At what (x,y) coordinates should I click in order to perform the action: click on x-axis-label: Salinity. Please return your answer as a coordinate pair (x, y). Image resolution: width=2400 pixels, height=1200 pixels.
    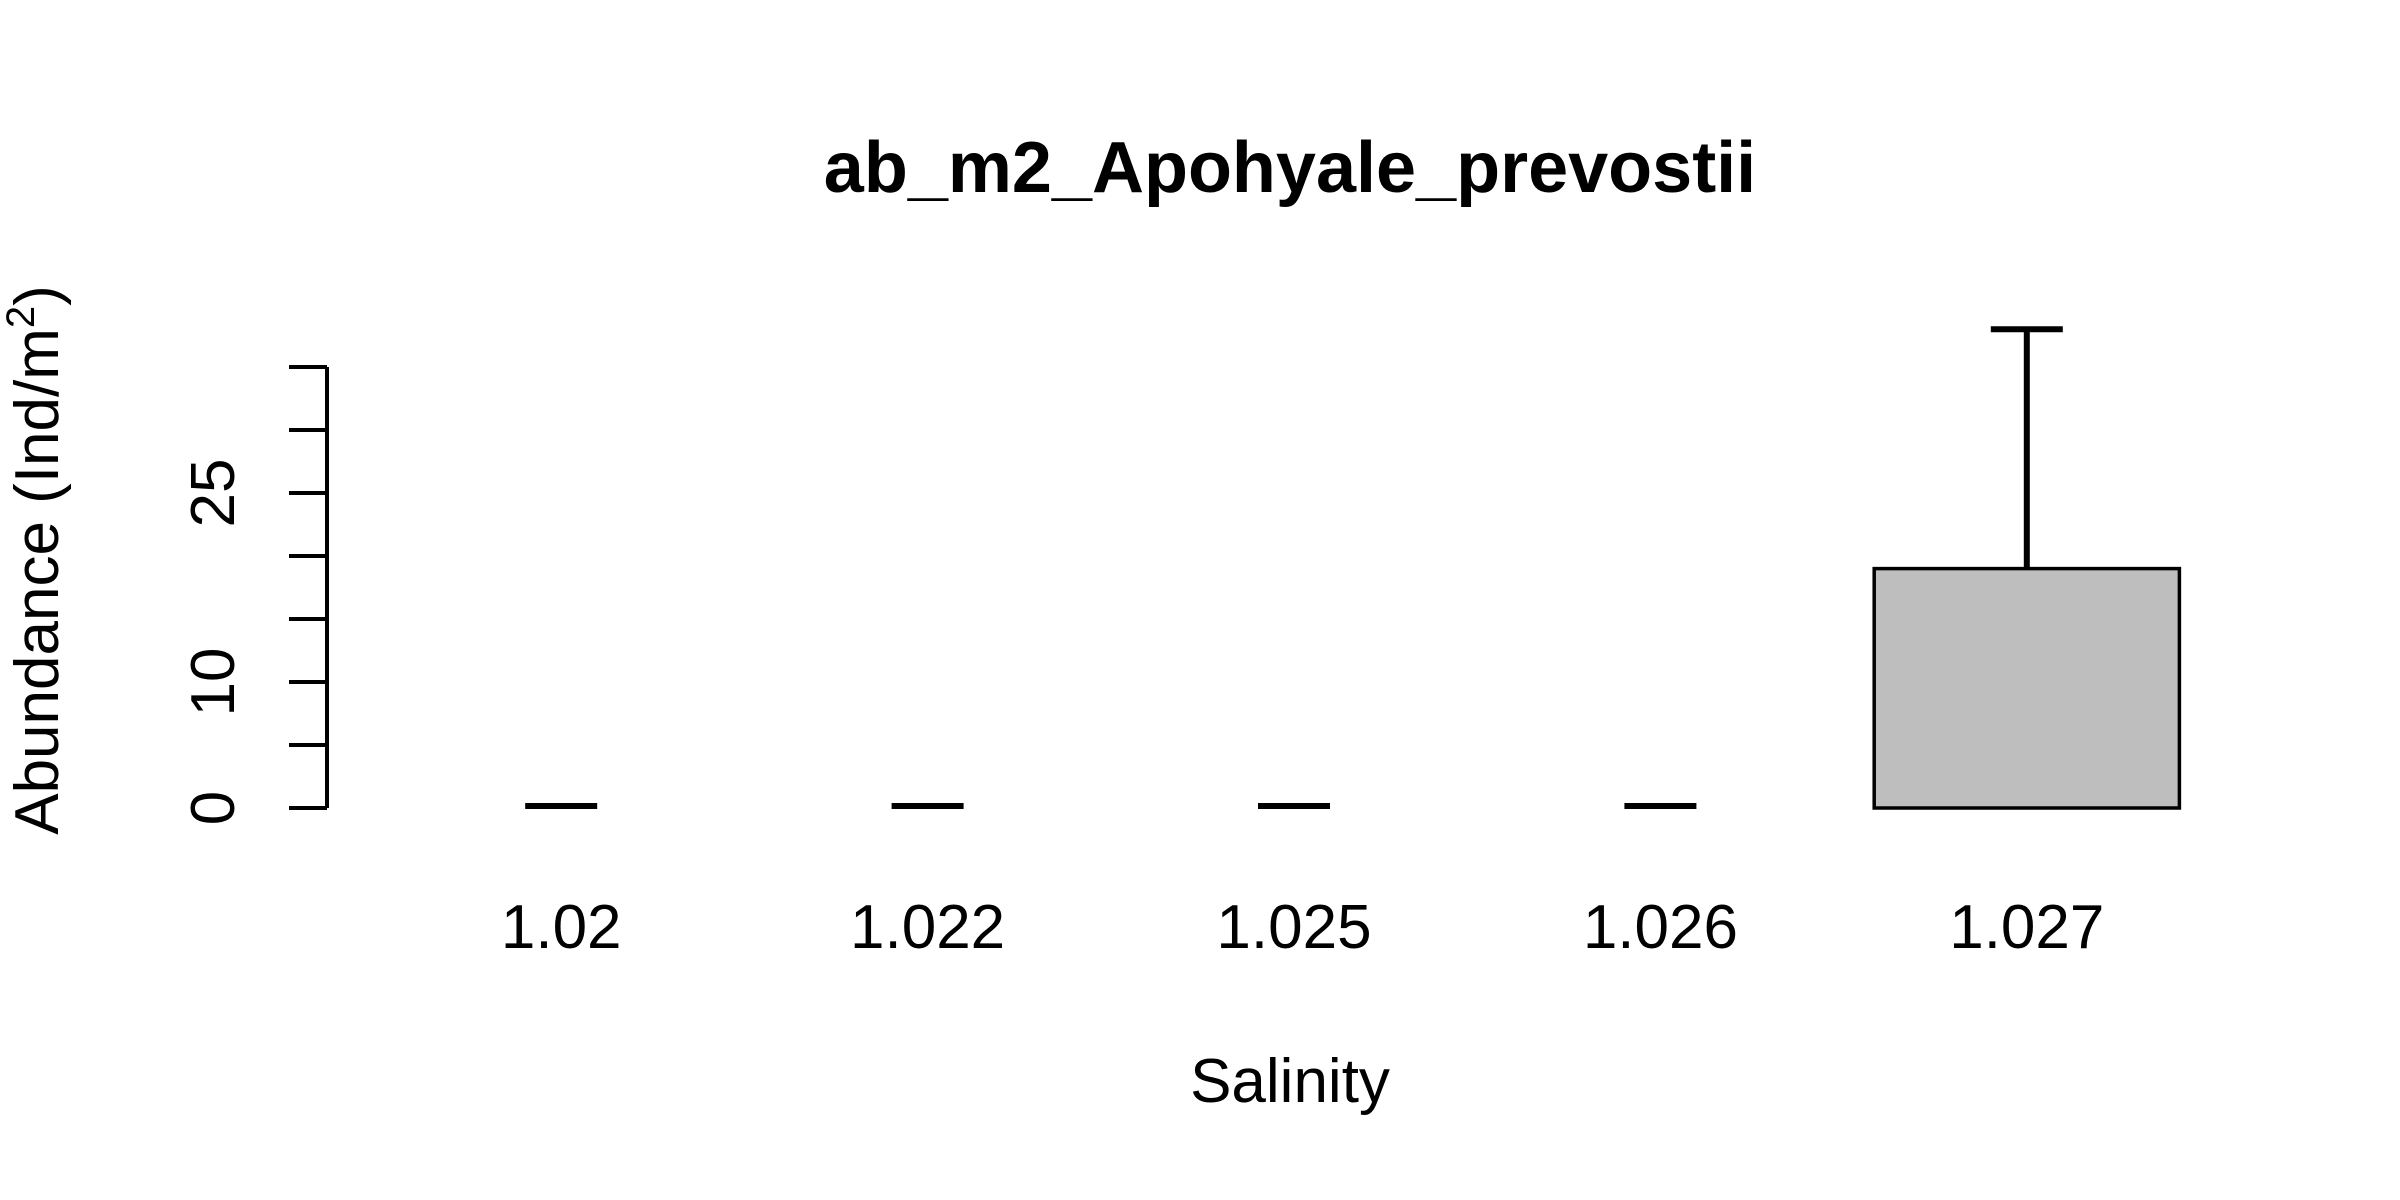
    Looking at the image, I should click on (1290, 1081).